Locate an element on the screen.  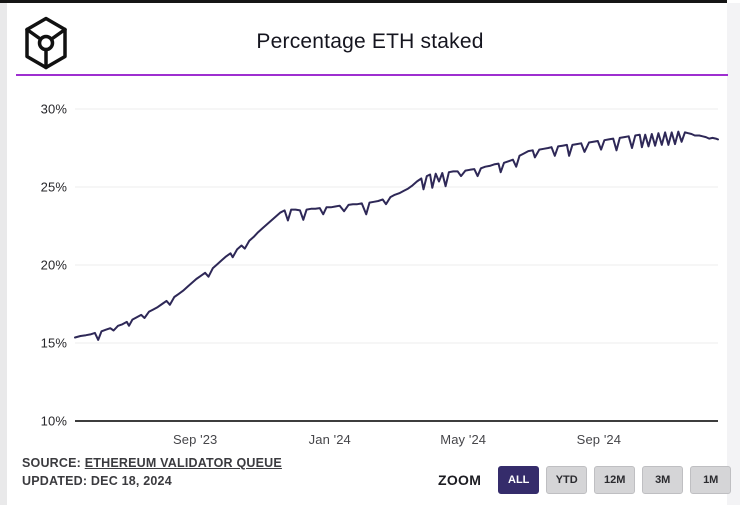
y-axis-label: 25% is located at coordinates (53, 187).